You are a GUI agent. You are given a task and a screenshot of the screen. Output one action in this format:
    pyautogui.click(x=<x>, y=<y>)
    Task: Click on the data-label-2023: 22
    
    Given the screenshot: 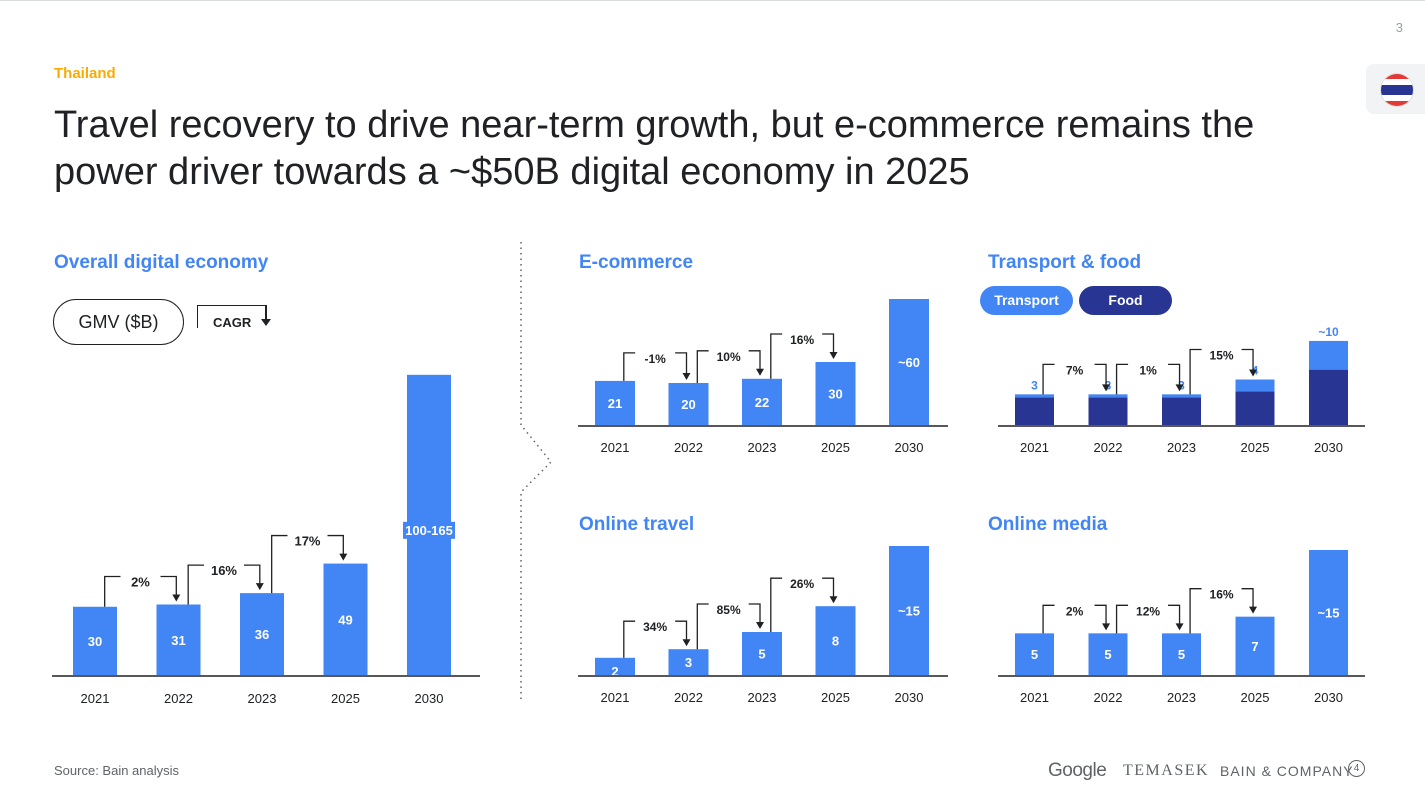 What is the action you would take?
    pyautogui.click(x=762, y=402)
    